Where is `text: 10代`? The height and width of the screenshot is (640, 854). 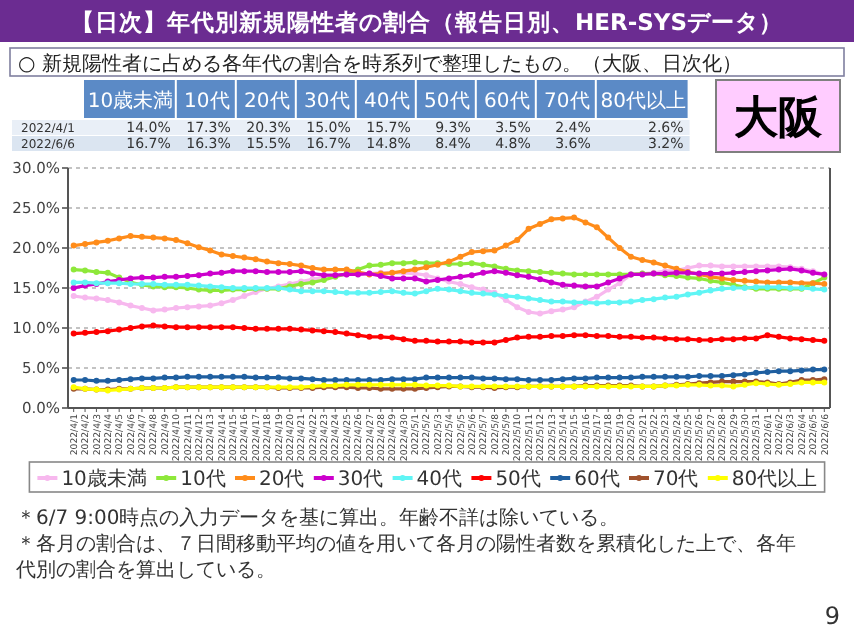 text: 10代 is located at coordinates (207, 102).